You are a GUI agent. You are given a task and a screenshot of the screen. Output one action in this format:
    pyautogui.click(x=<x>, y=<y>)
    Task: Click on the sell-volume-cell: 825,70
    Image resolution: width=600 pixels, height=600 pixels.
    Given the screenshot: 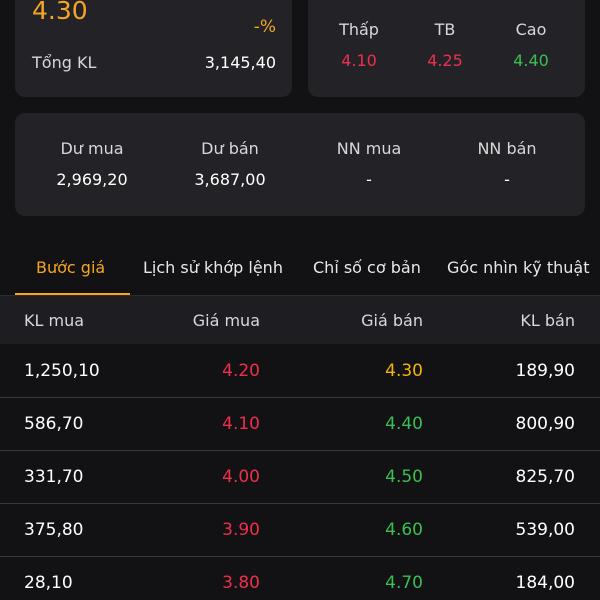 What is the action you would take?
    pyautogui.click(x=545, y=477)
    